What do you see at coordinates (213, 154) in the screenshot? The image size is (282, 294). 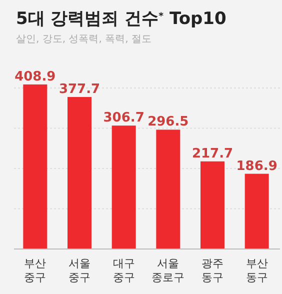 I see `data-label: 217.7` at bounding box center [213, 154].